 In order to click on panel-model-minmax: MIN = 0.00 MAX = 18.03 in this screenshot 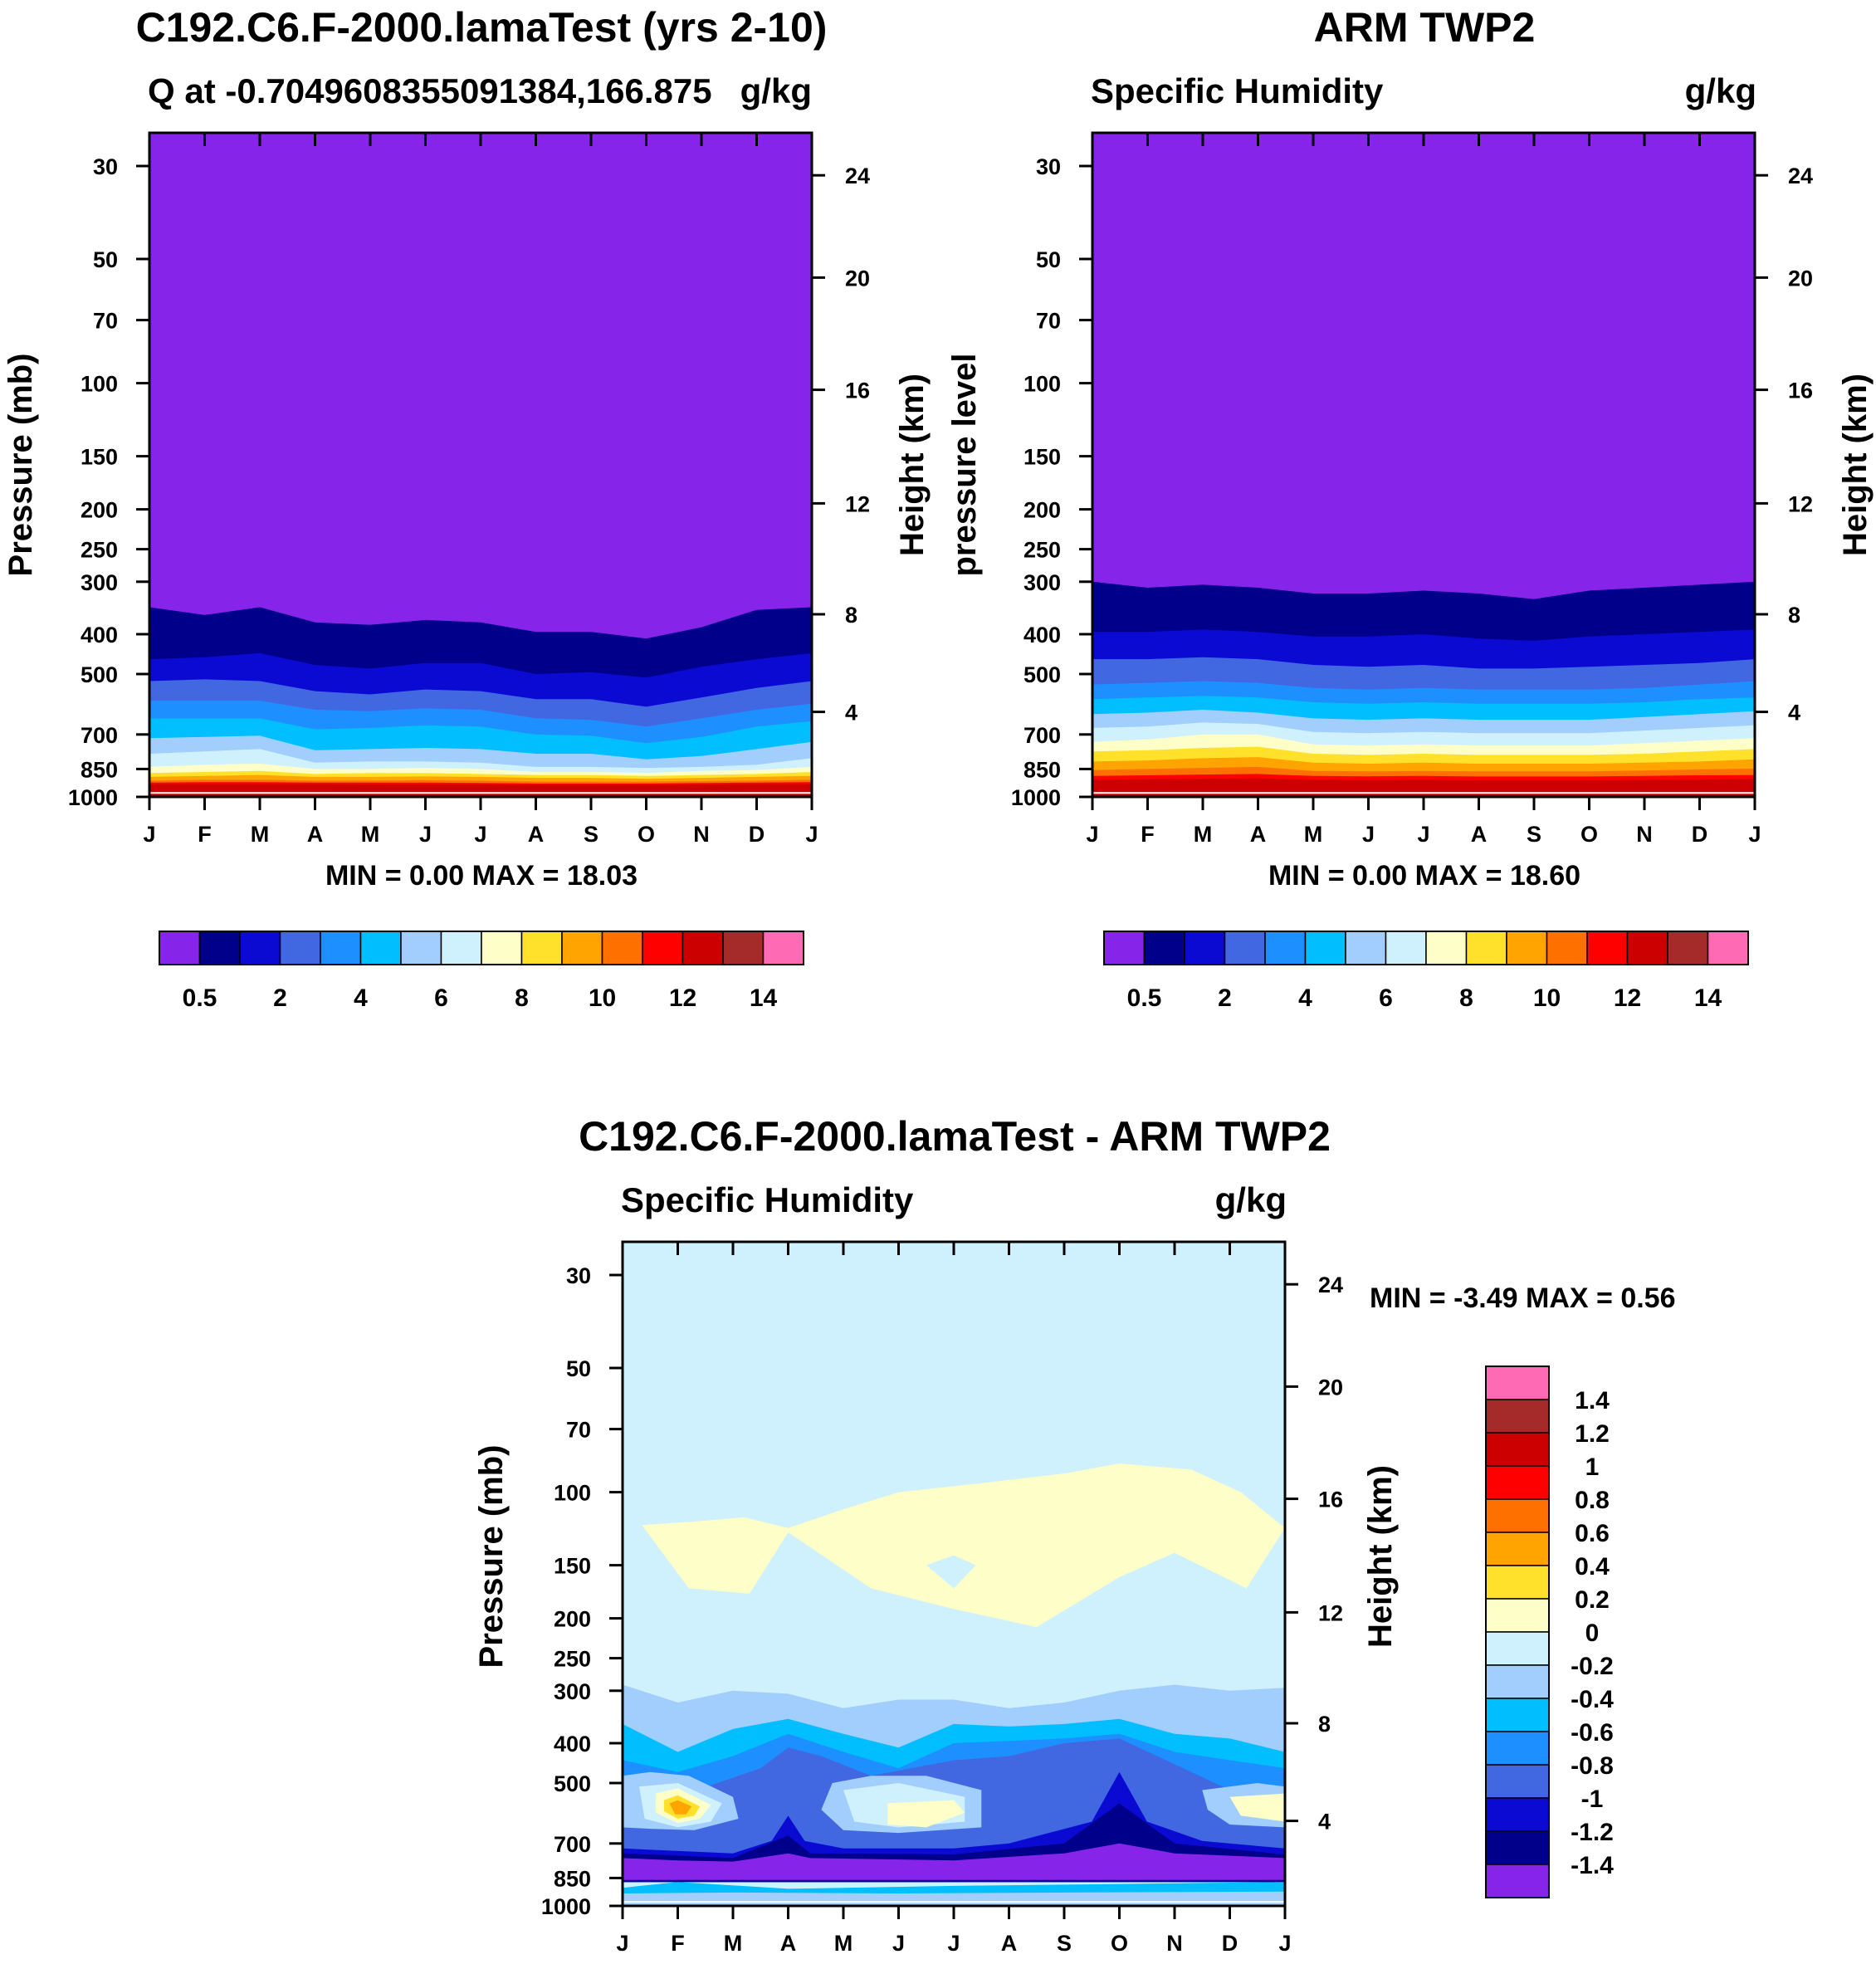, I will do `click(482, 876)`.